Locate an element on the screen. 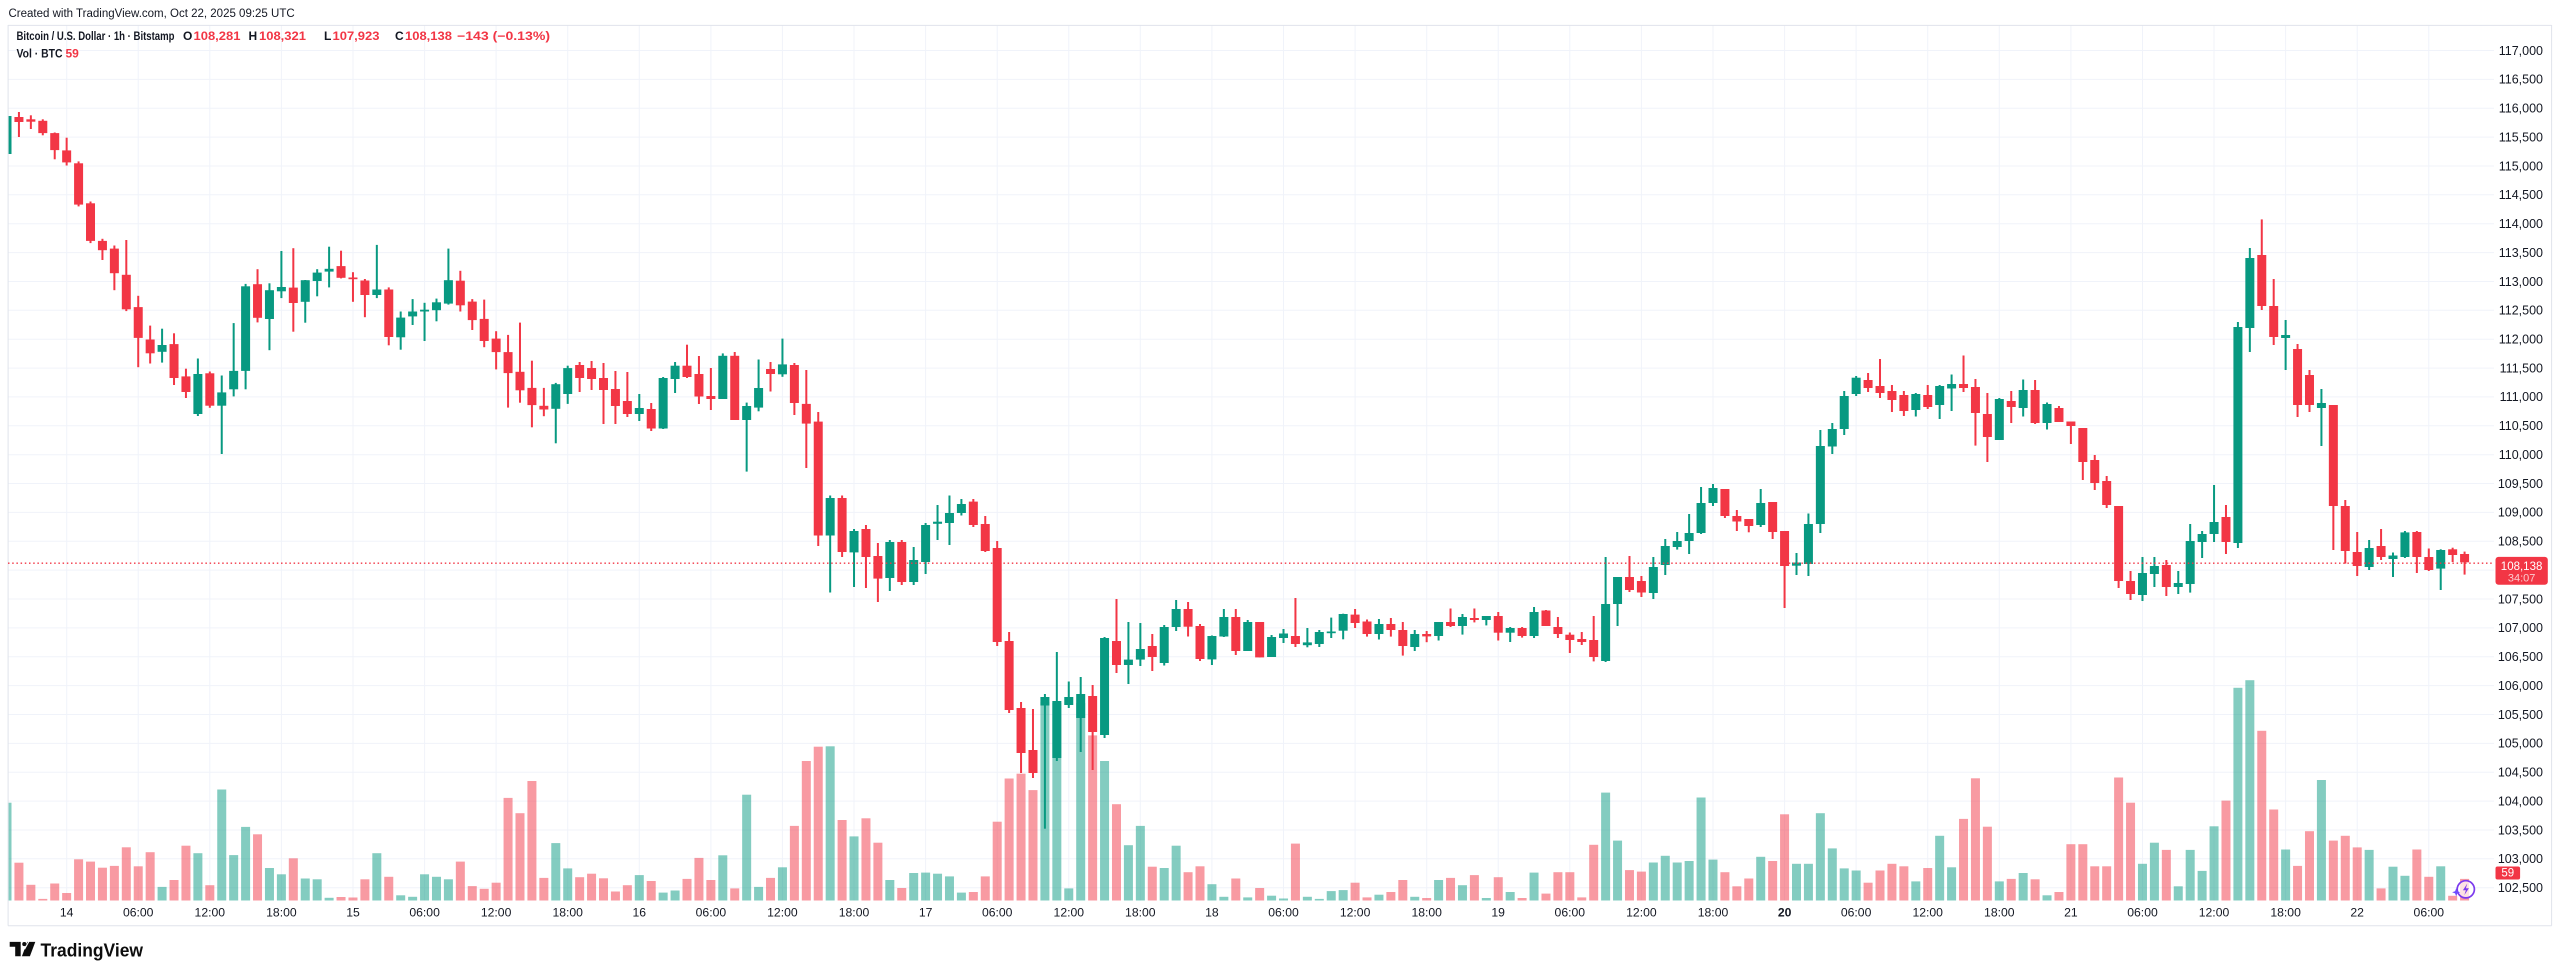  svg-text: 104,500 is located at coordinates (2520, 773).